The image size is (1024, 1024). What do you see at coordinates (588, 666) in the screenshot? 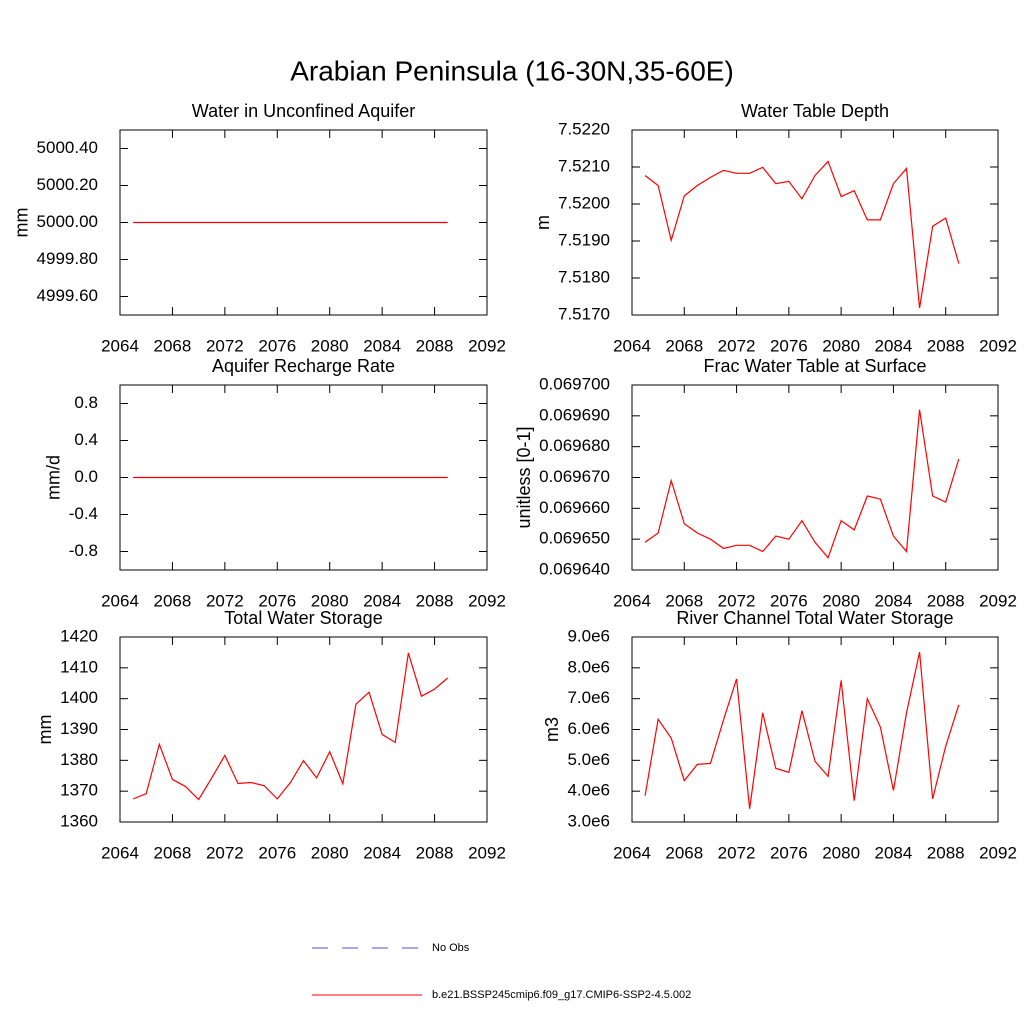
I see `y-tick-label: 8.0e6` at bounding box center [588, 666].